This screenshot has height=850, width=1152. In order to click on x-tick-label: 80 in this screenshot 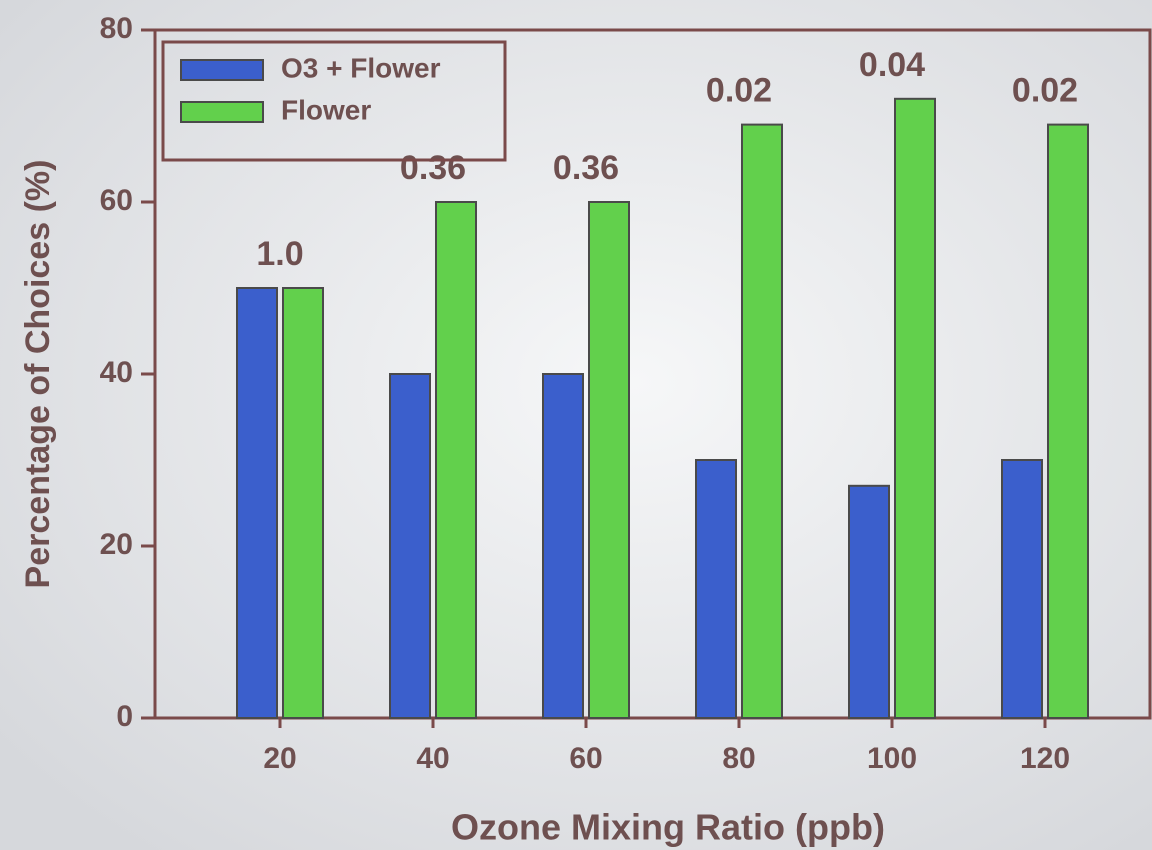, I will do `click(738, 758)`.